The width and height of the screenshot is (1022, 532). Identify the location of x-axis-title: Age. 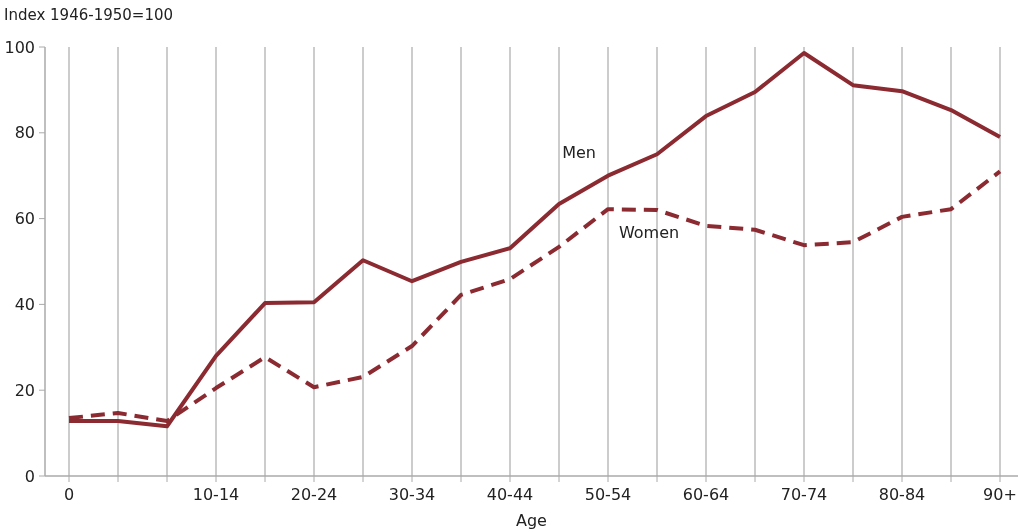
(531, 520).